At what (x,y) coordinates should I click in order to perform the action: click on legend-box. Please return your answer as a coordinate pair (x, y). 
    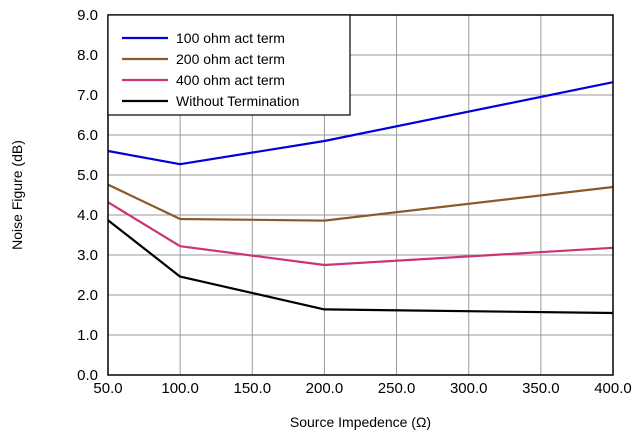
    Looking at the image, I should click on (229, 65).